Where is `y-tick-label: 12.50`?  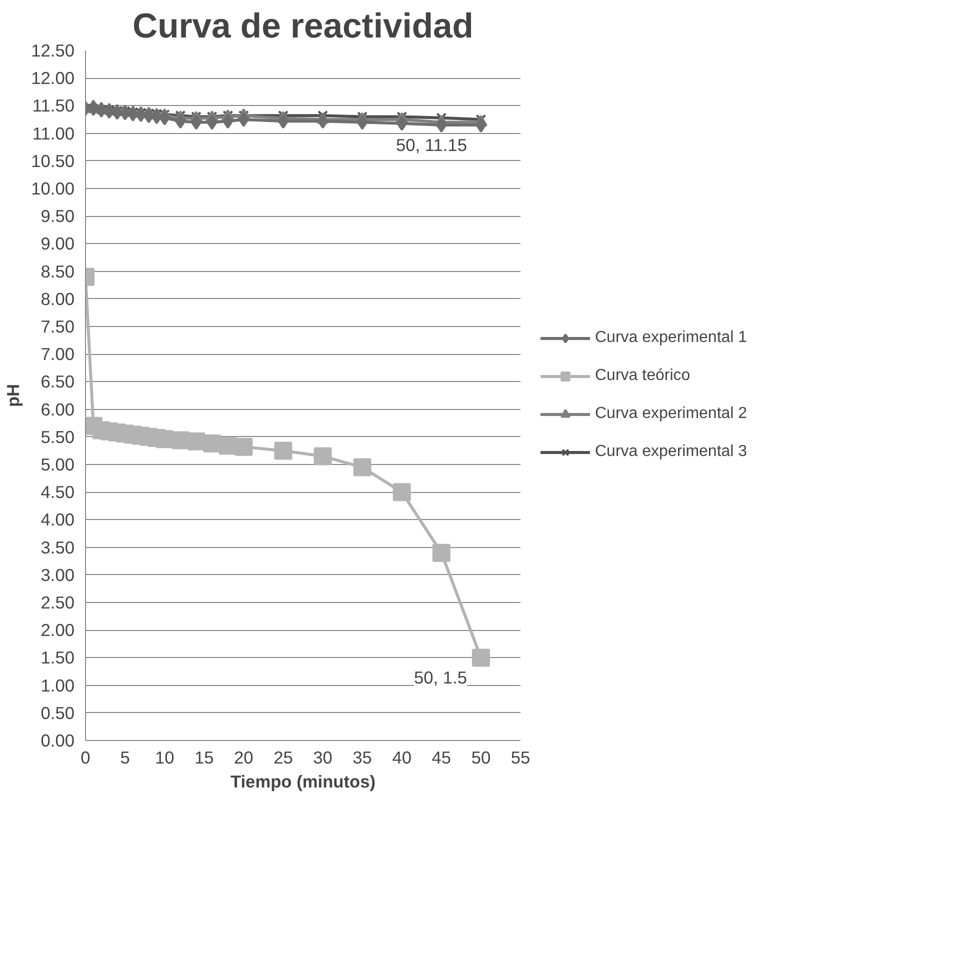 y-tick-label: 12.50 is located at coordinates (53, 50).